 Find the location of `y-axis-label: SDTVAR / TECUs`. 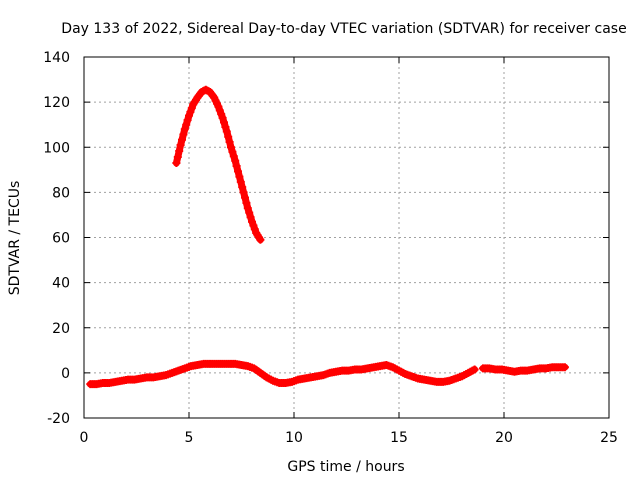

y-axis-label: SDTVAR / TECUs is located at coordinates (15, 238).